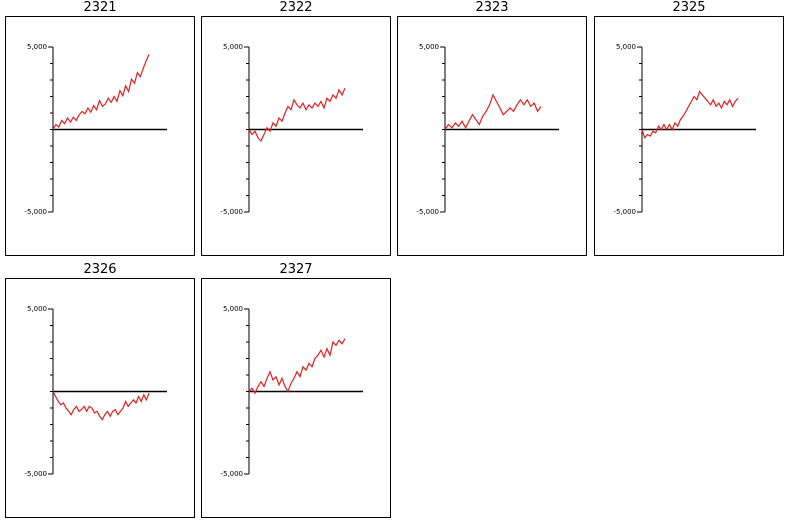 Image resolution: width=791 pixels, height=523 pixels. What do you see at coordinates (296, 7) in the screenshot?
I see `chart-title: 2322` at bounding box center [296, 7].